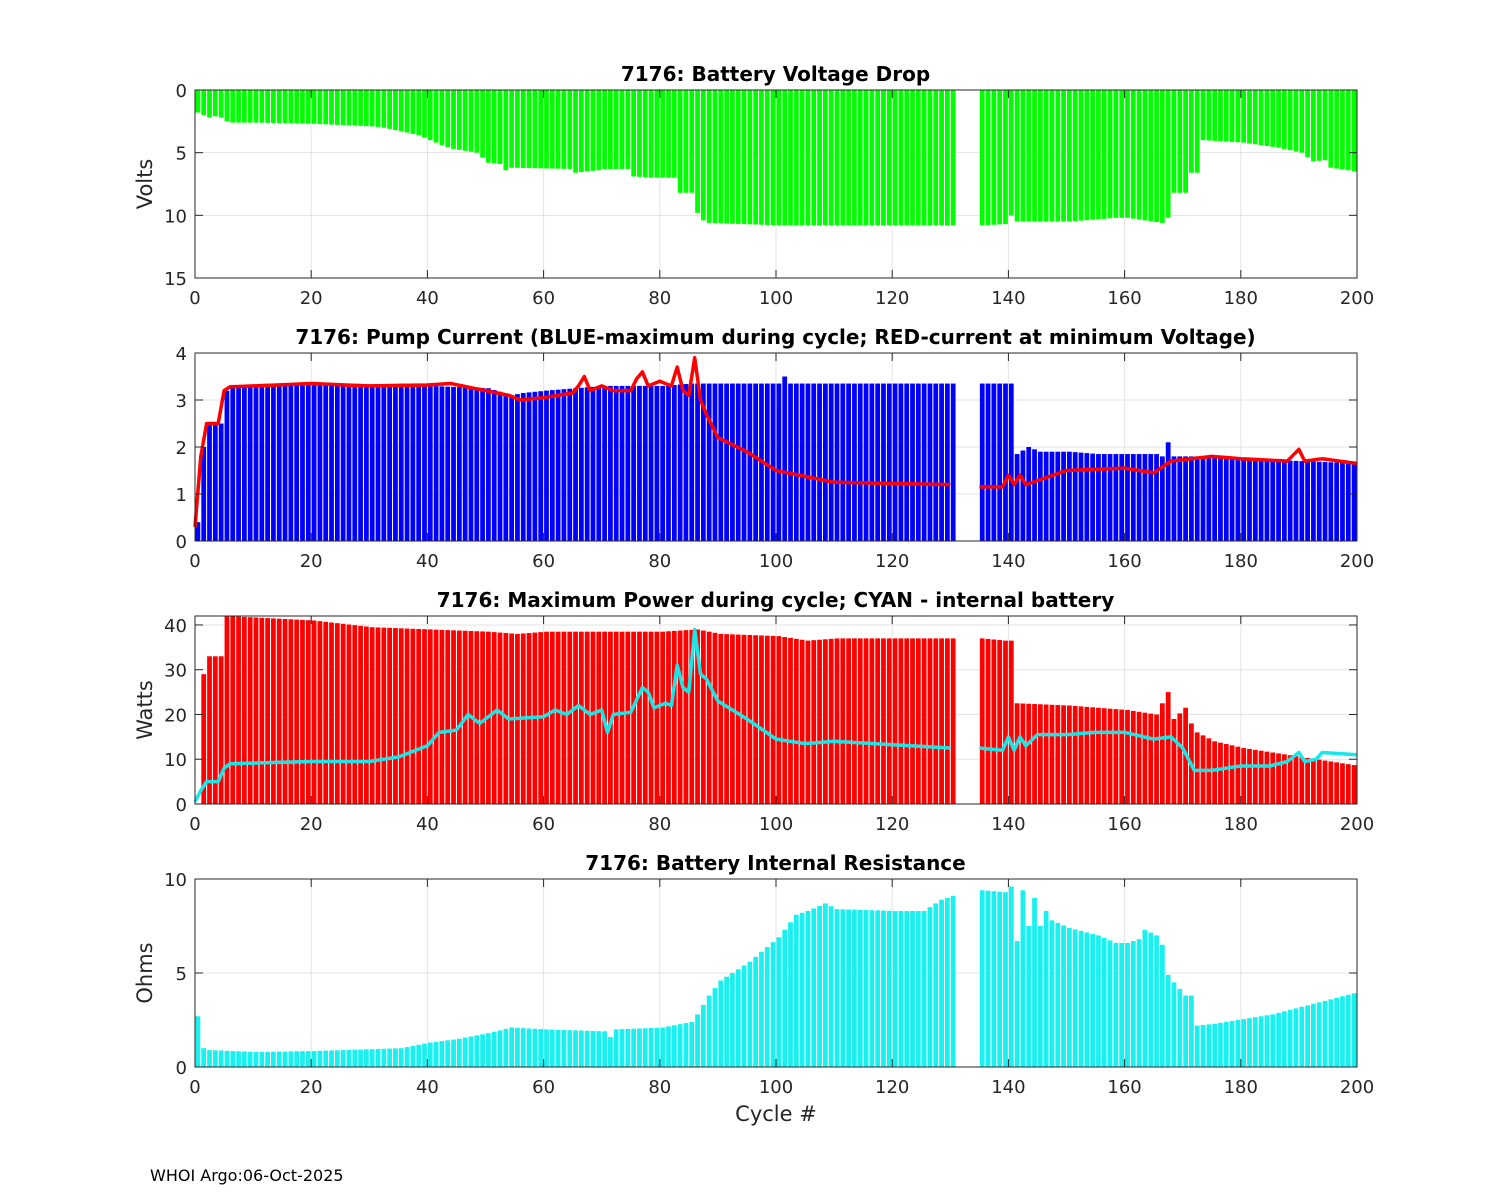  What do you see at coordinates (427, 824) in the screenshot?
I see `x-tick-label: 40` at bounding box center [427, 824].